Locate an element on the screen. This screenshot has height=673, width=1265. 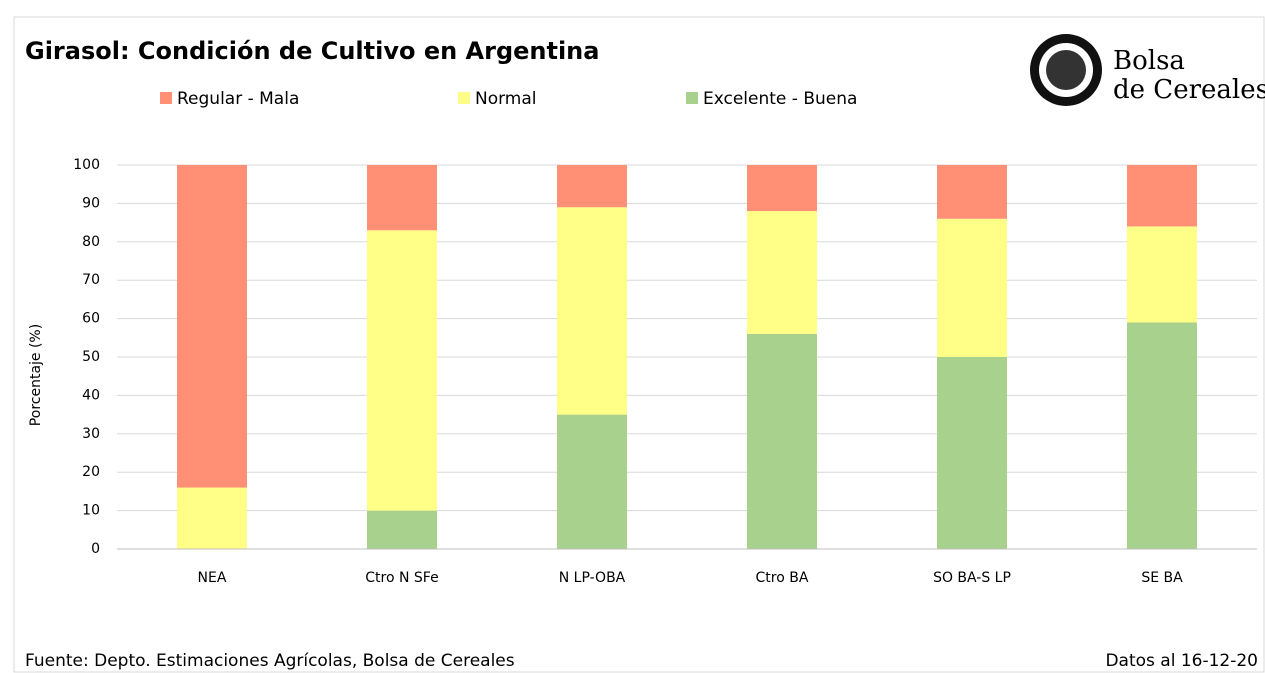
y-axis-label: Porcentaje (%) is located at coordinates (36, 375).